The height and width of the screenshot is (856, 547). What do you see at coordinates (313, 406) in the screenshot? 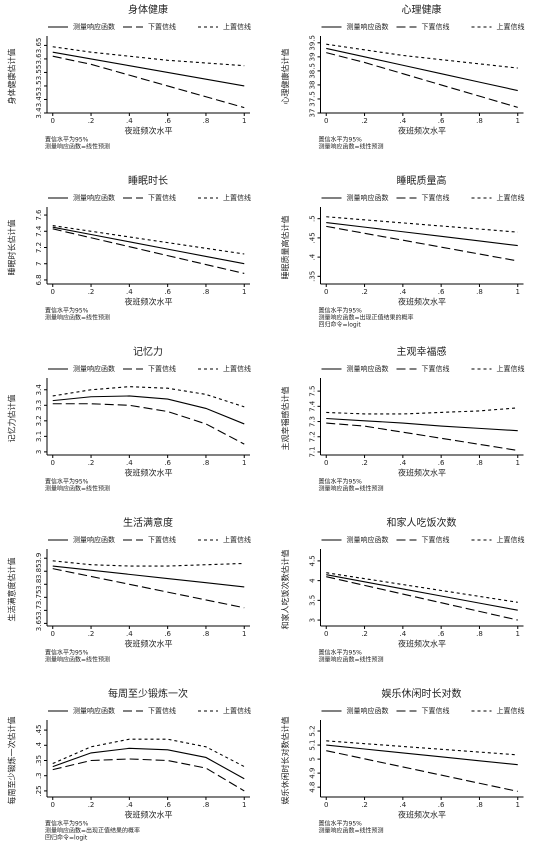
I see `y-tick-label: 7.4` at bounding box center [313, 406].